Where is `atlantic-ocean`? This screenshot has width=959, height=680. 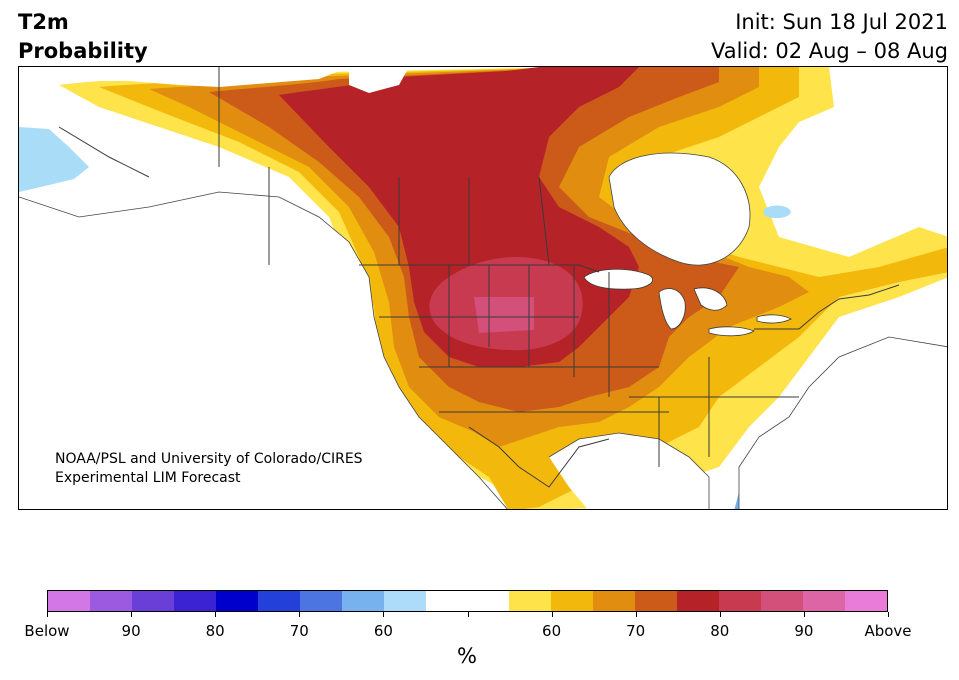 atlantic-ocean is located at coordinates (843, 423).